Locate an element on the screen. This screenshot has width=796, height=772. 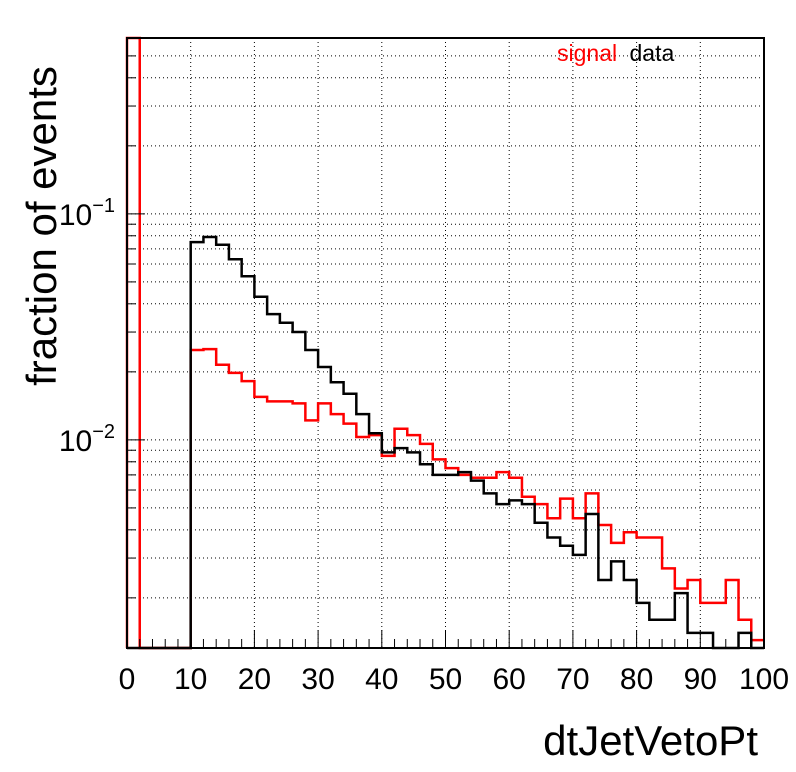
legend-signal: signal is located at coordinates (587, 53).